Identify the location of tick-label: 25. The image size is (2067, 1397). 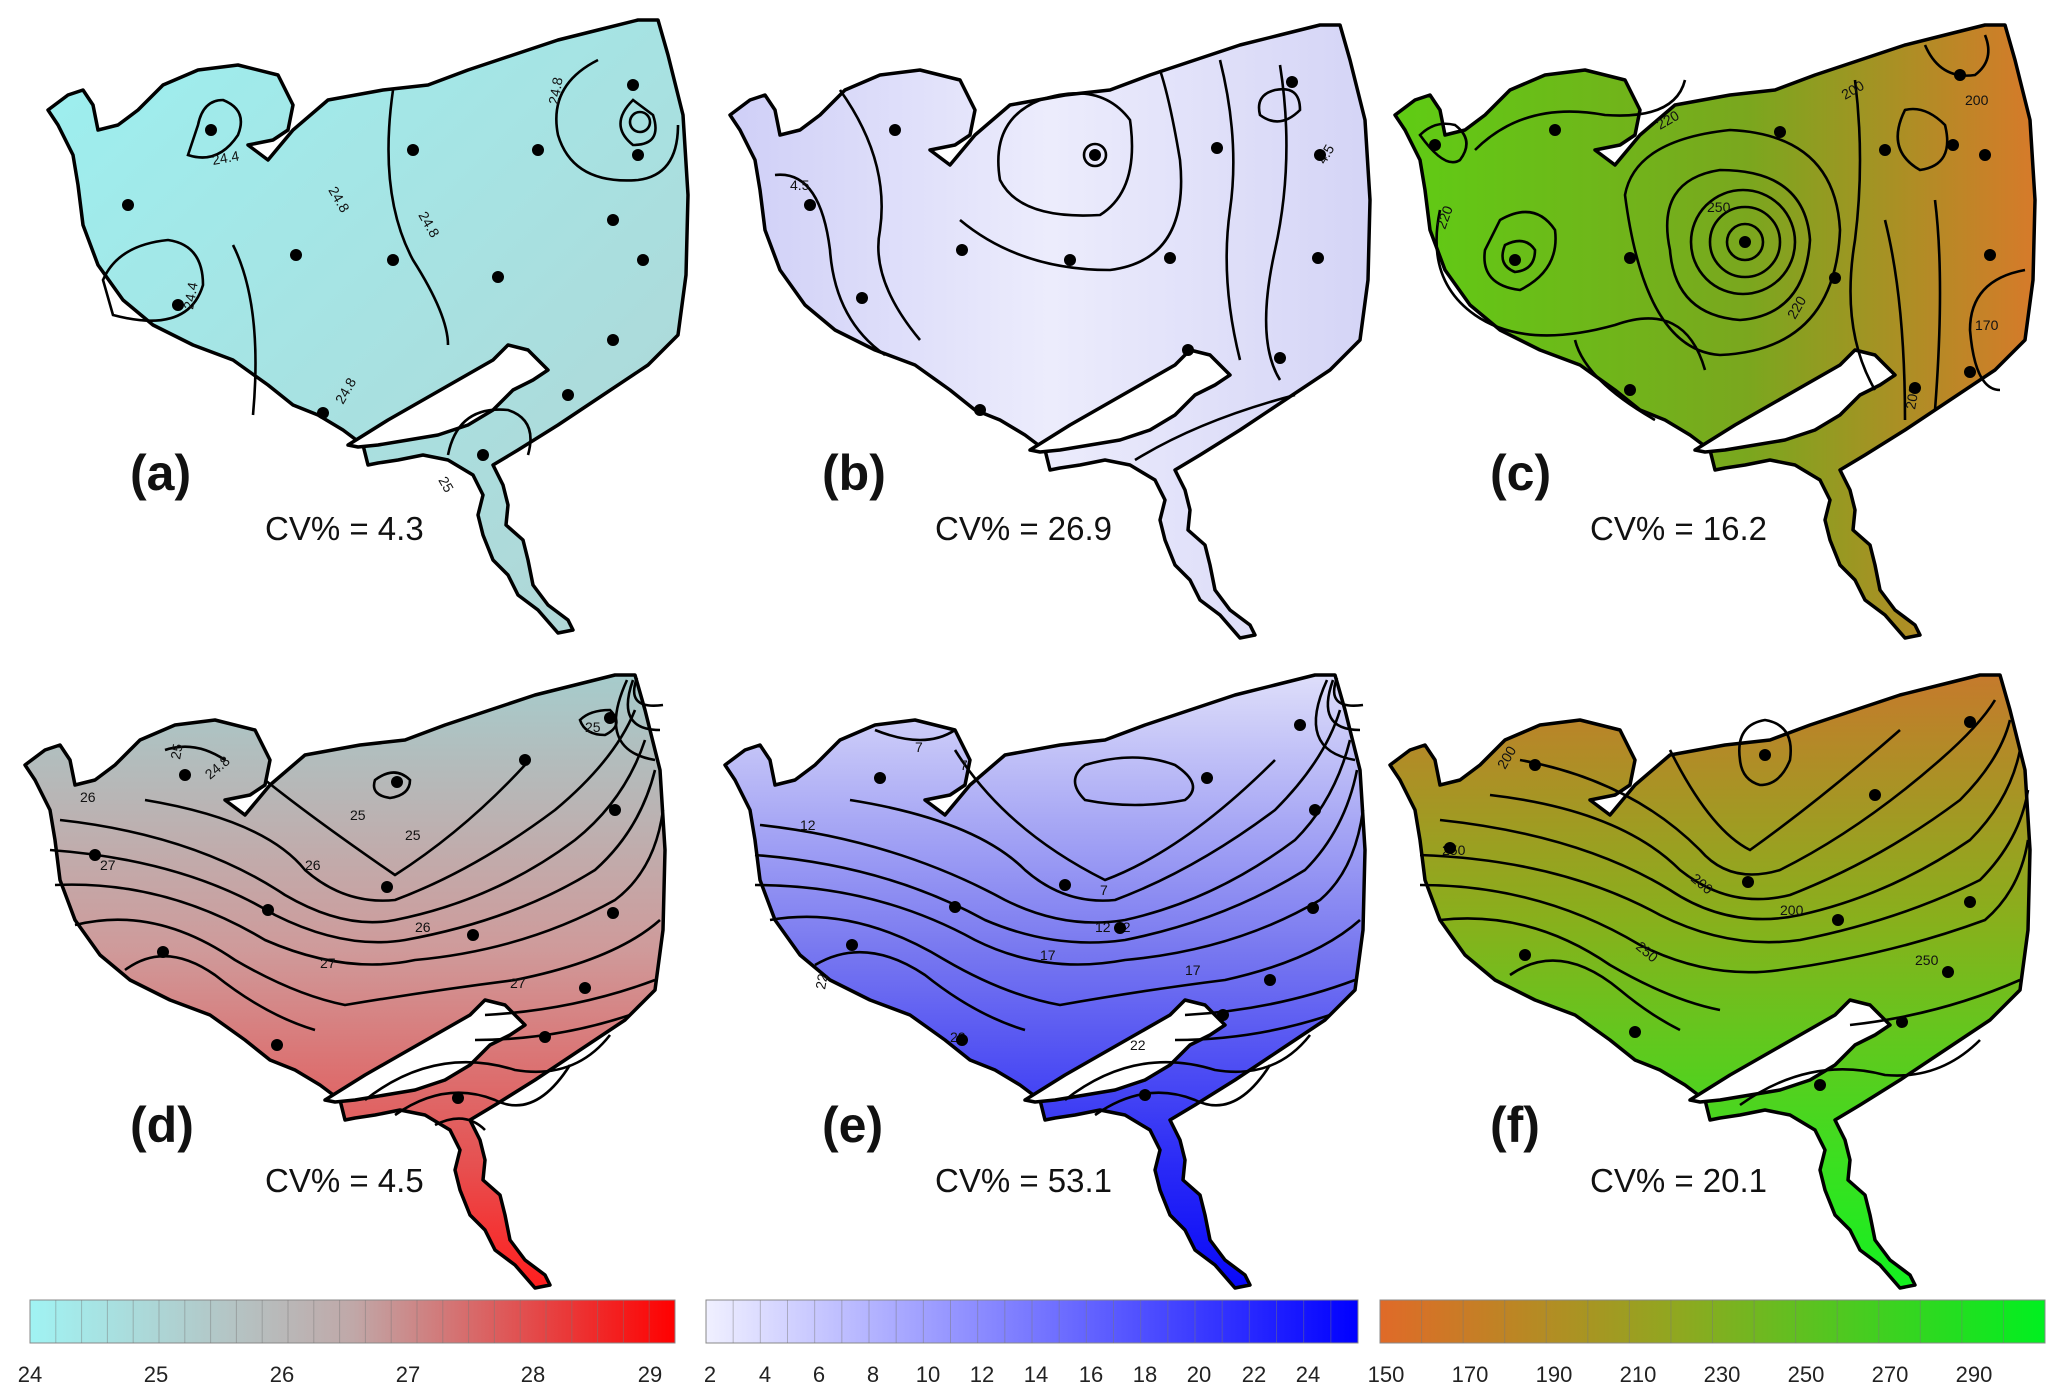
(156, 1374).